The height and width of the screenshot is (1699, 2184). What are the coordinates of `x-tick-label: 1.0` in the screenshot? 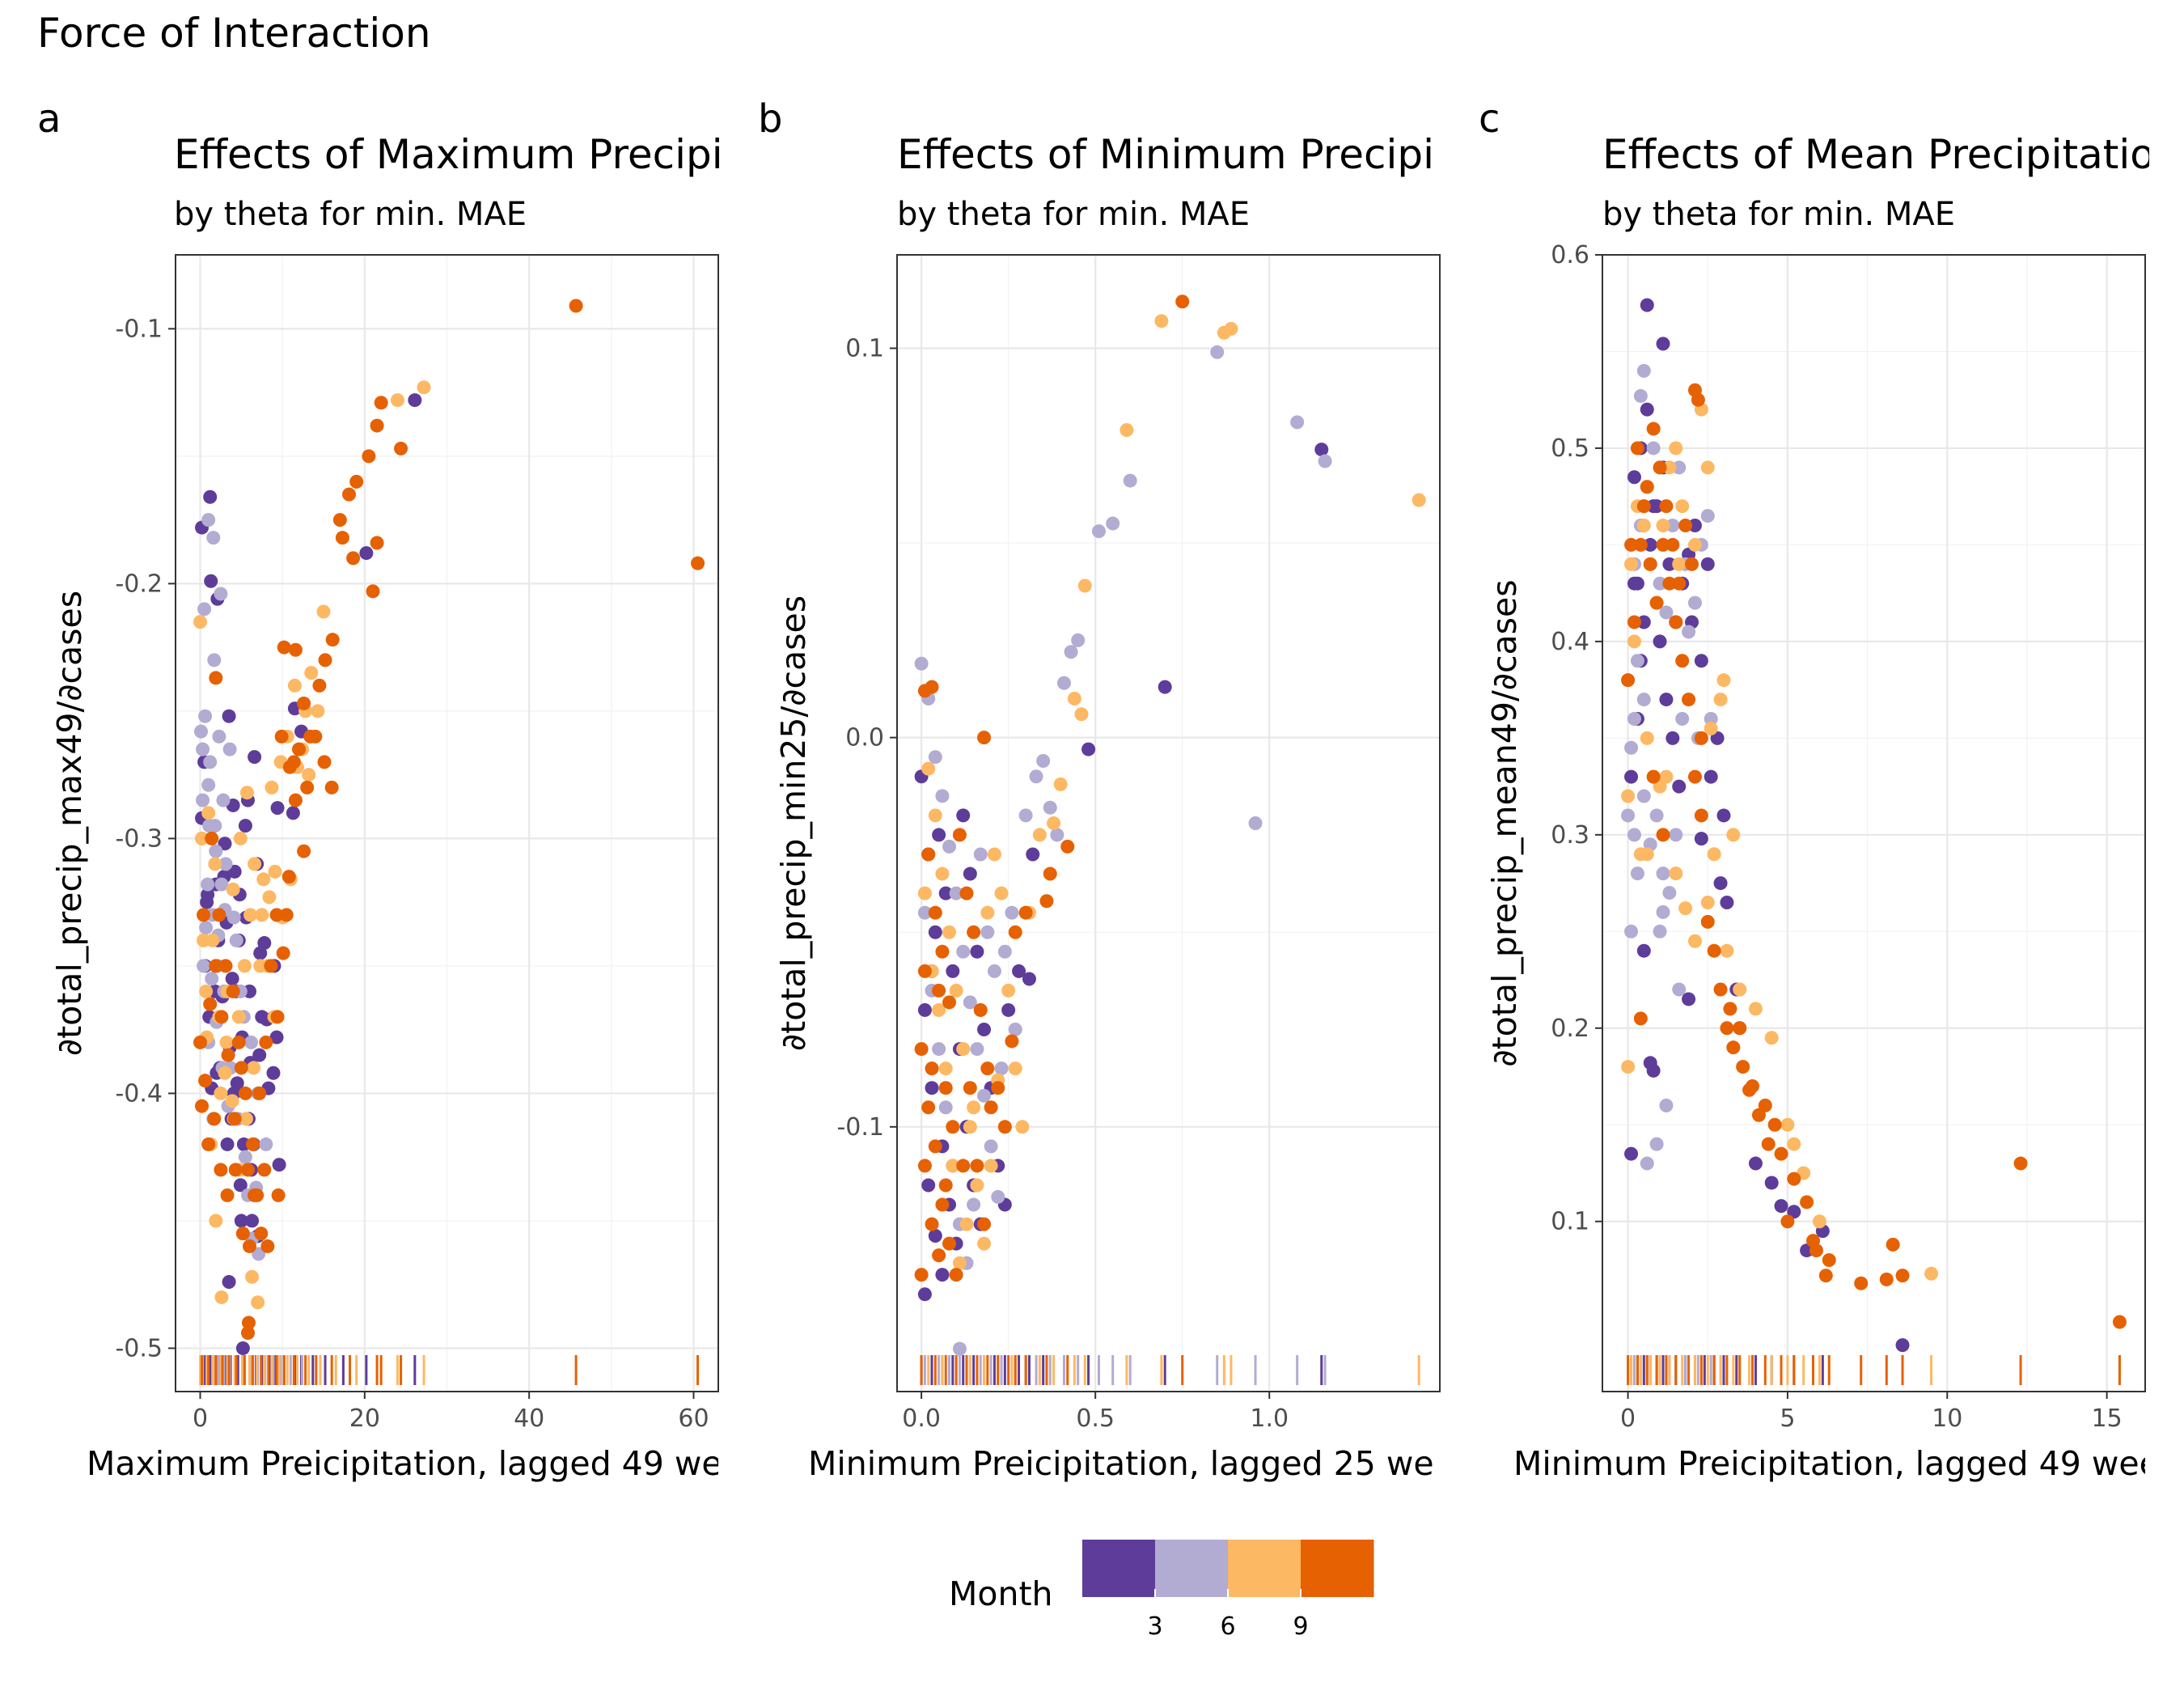 It's located at (1269, 1419).